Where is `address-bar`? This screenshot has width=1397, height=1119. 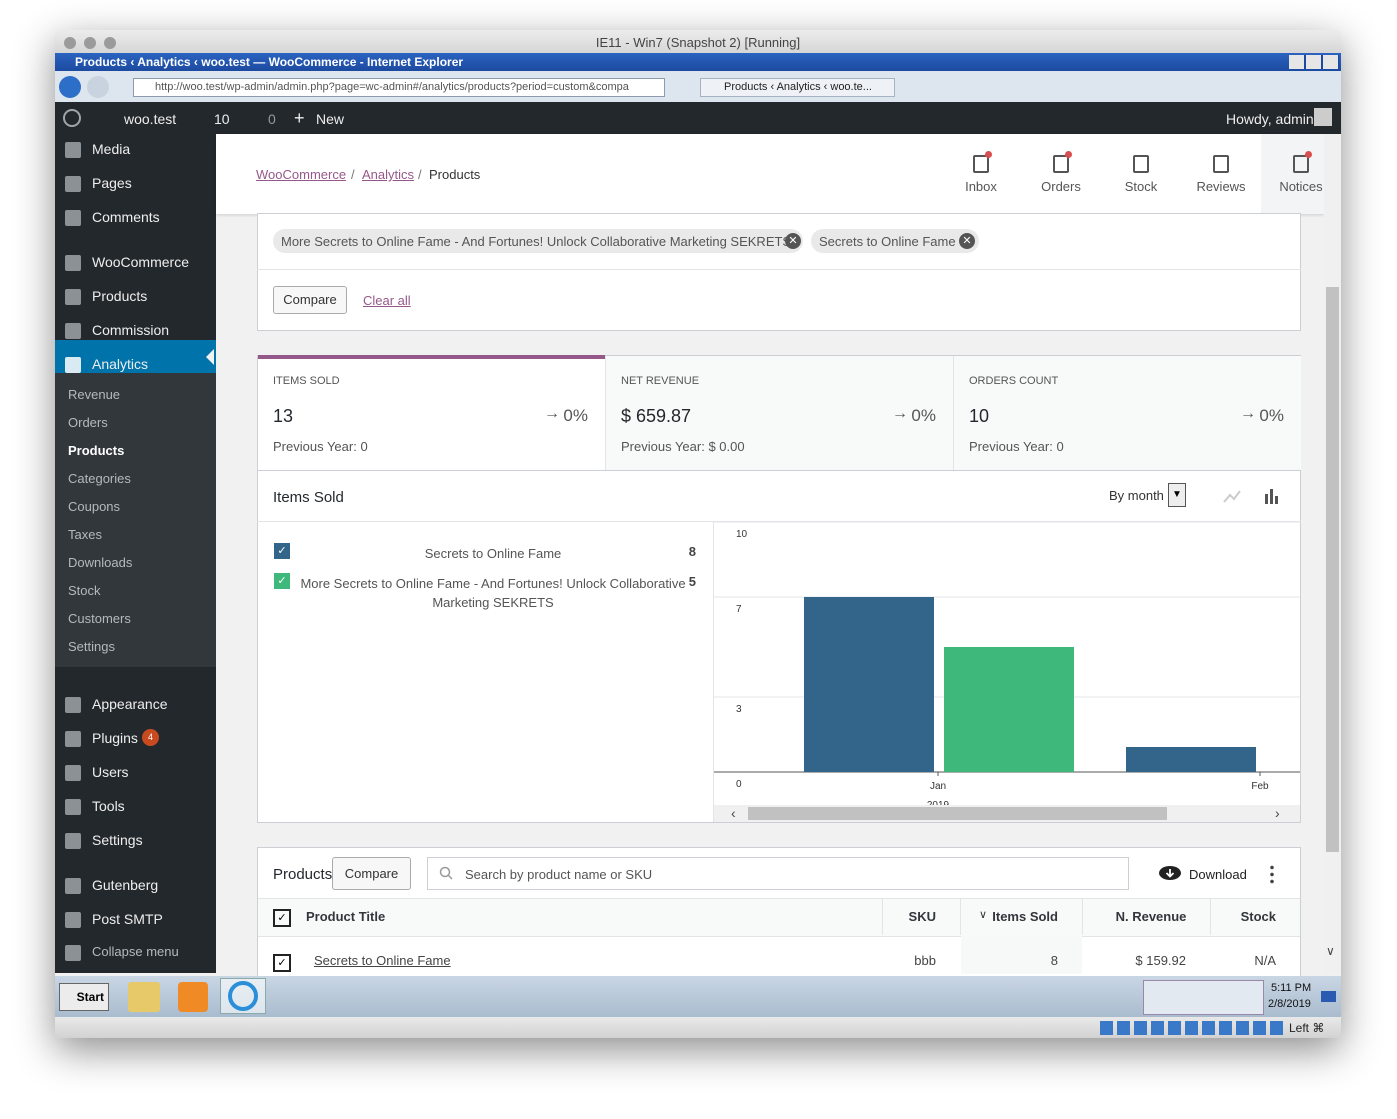
address-bar is located at coordinates (399, 87).